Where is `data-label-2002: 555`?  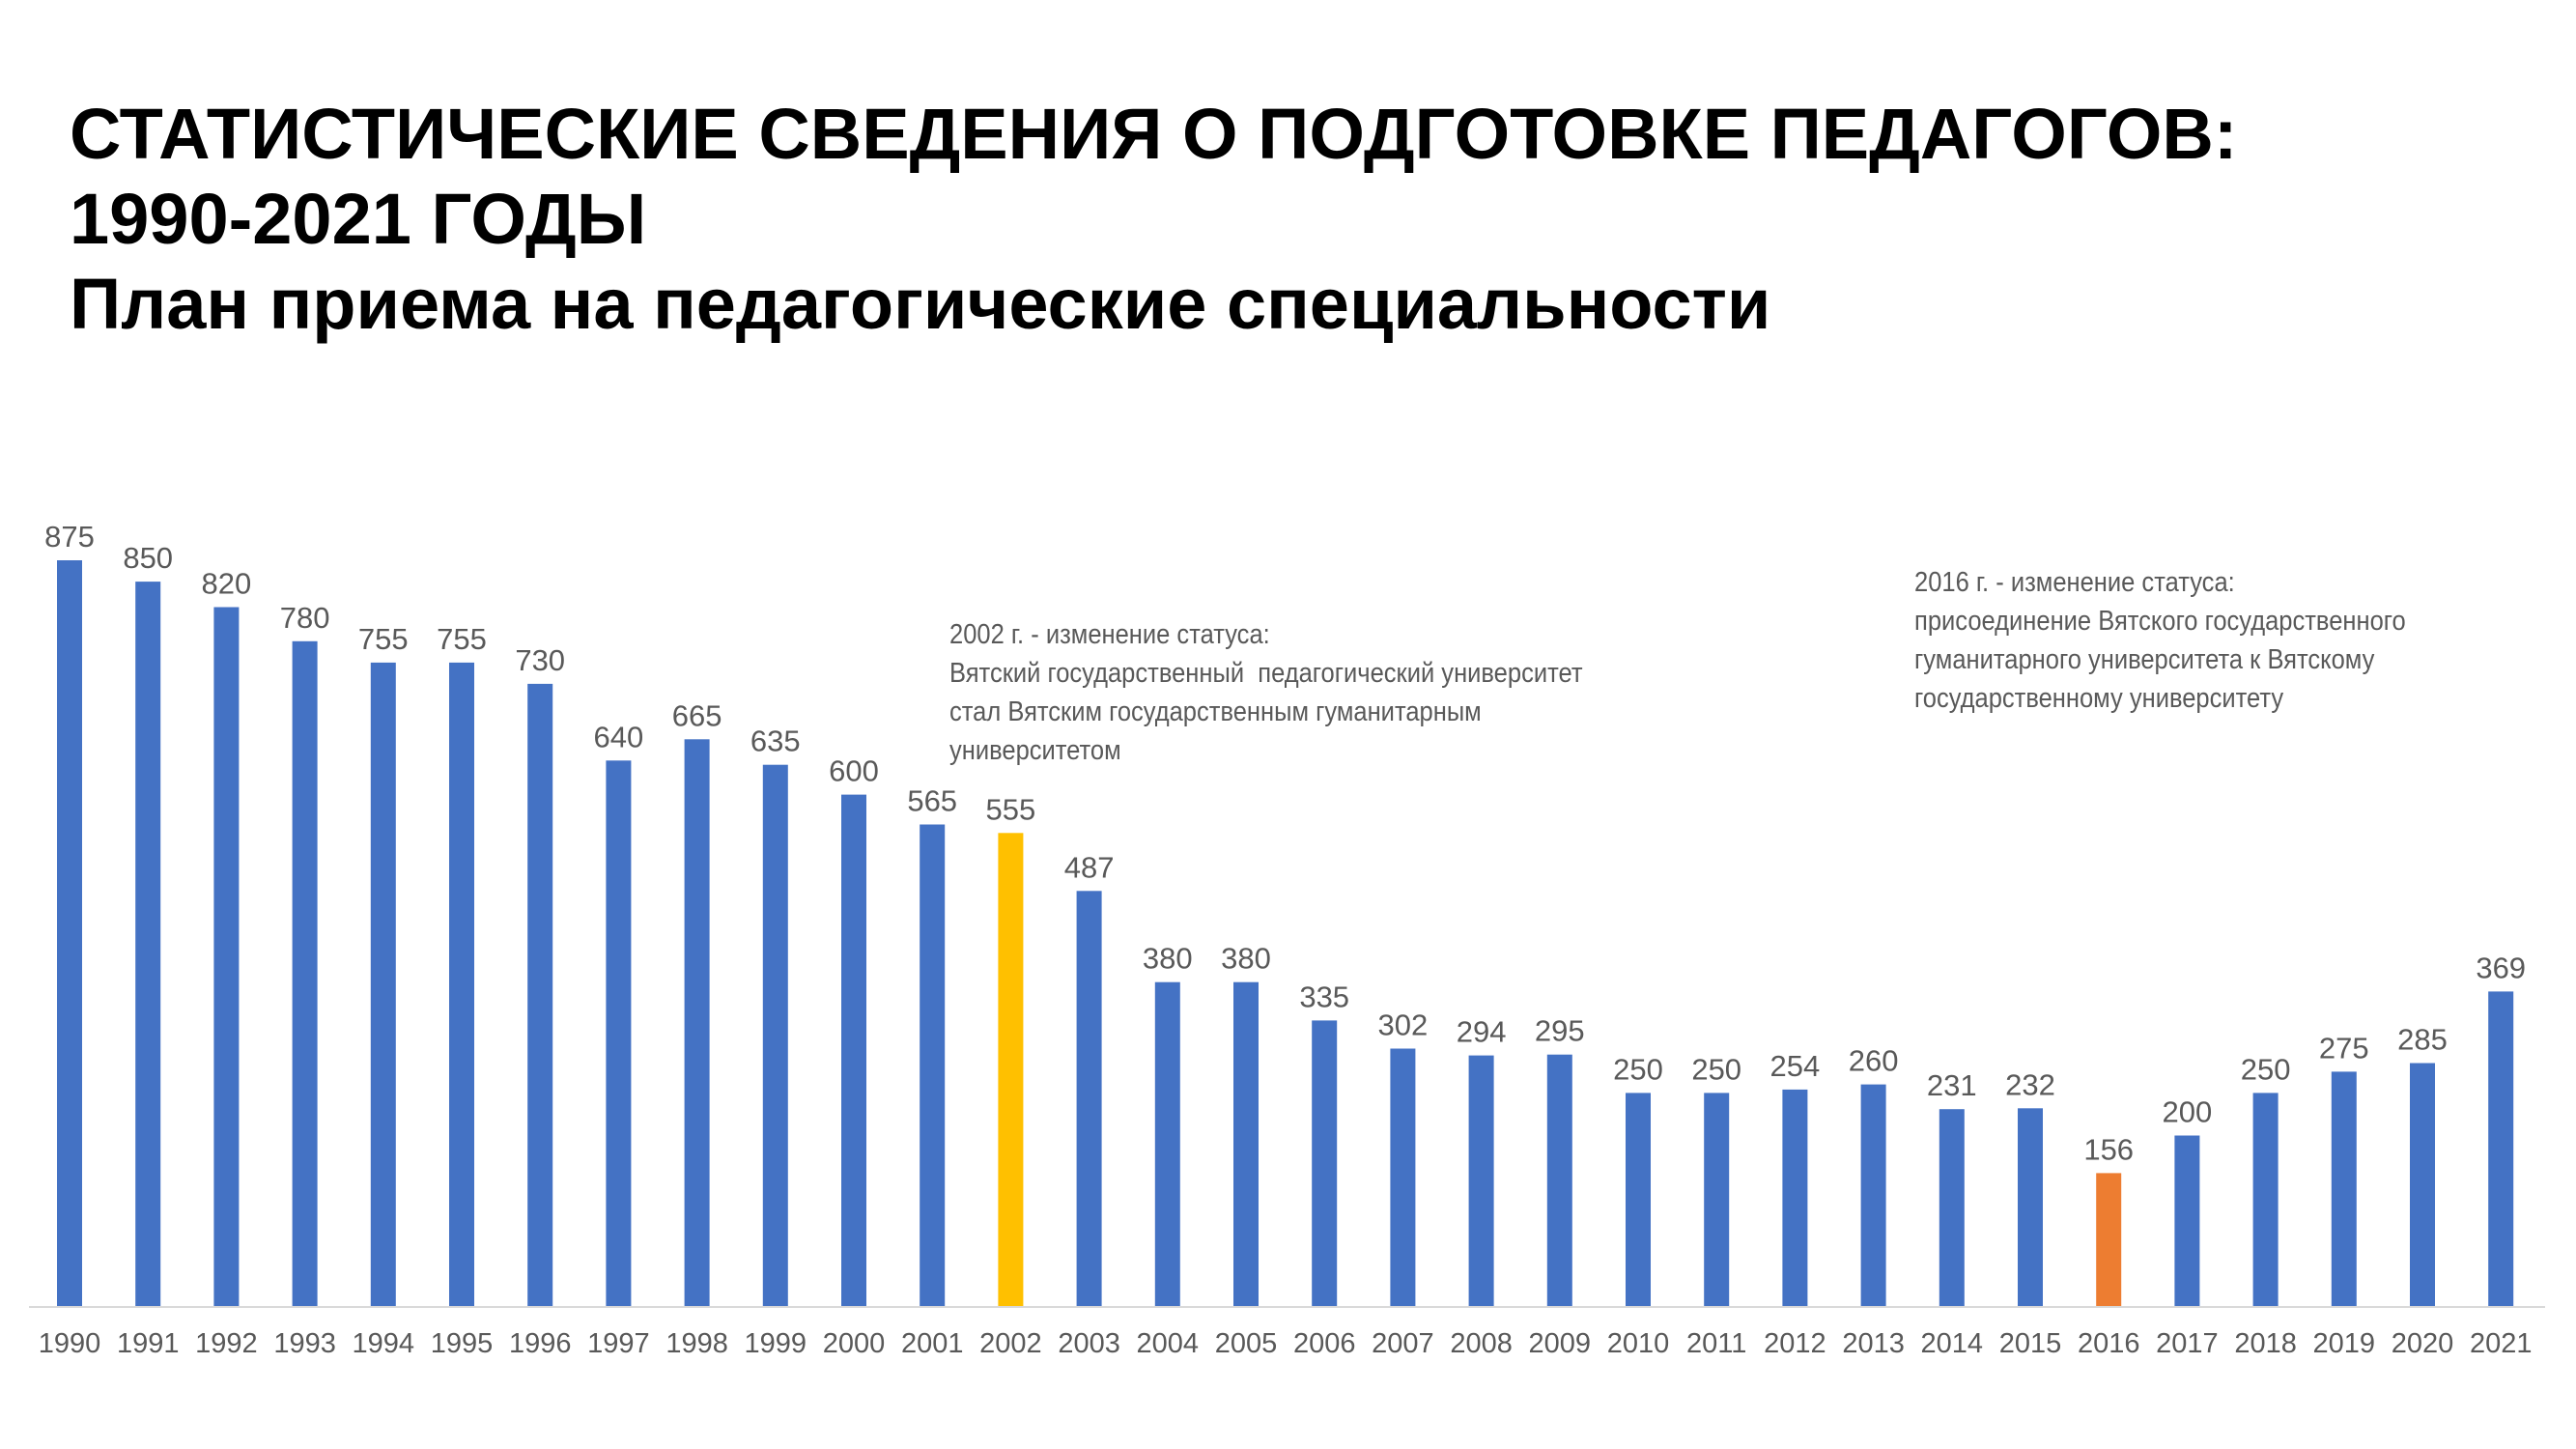
data-label-2002: 555 is located at coordinates (1011, 809).